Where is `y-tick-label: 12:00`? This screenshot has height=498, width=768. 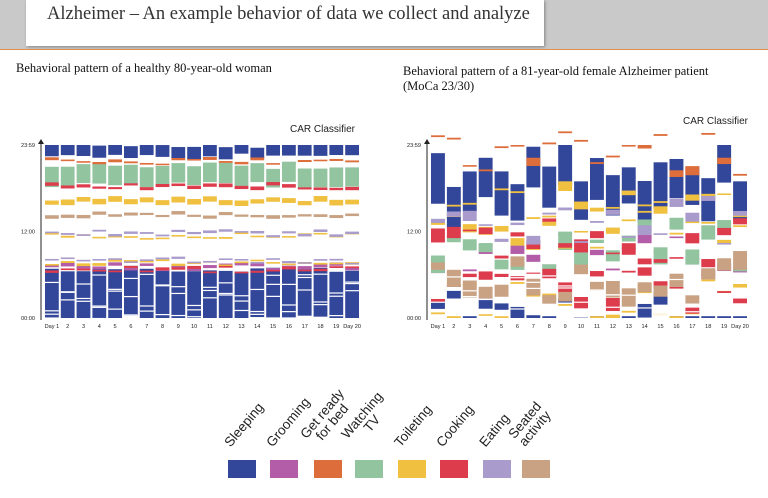
y-tick-label: 12:00 is located at coordinates (414, 233).